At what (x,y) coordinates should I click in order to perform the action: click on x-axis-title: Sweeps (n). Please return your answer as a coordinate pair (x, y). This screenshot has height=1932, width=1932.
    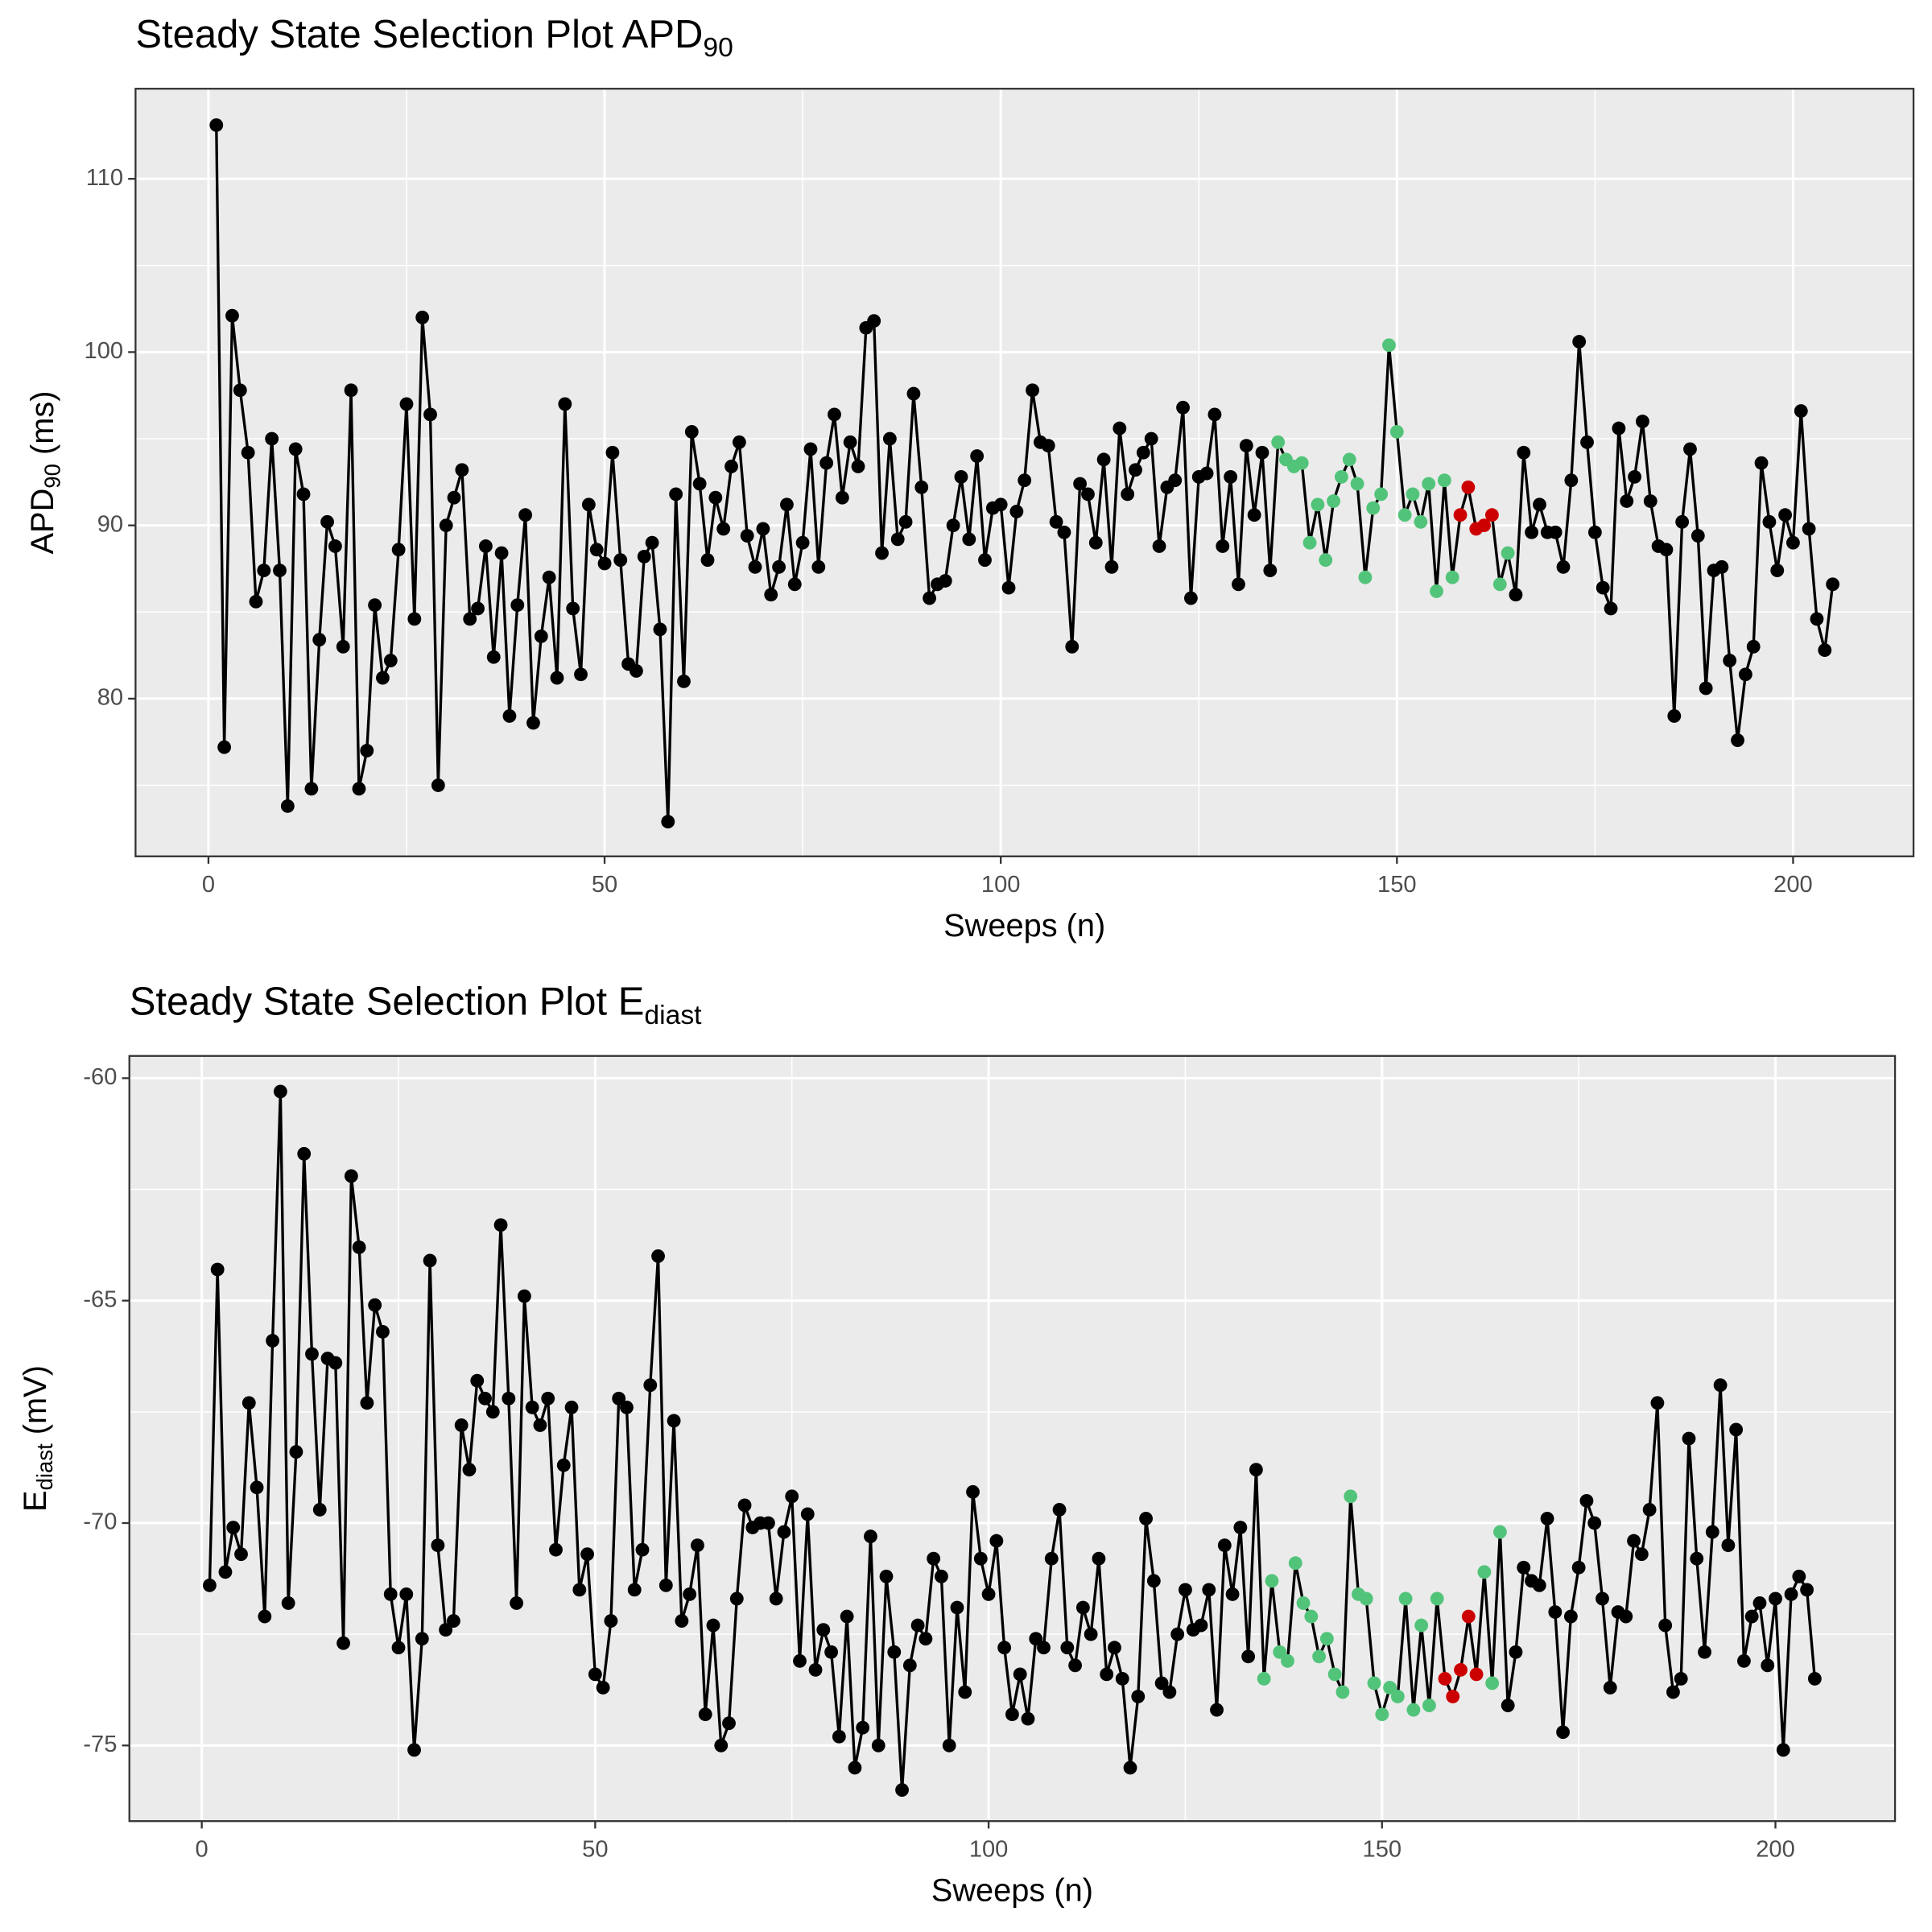
    Looking at the image, I should click on (1024, 926).